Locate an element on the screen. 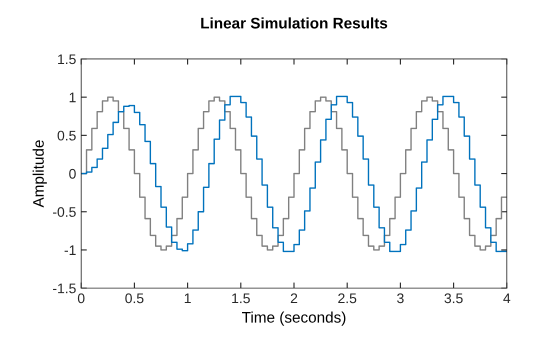 The height and width of the screenshot is (337, 560). y-tick-label: 0.5 is located at coordinates (67, 135).